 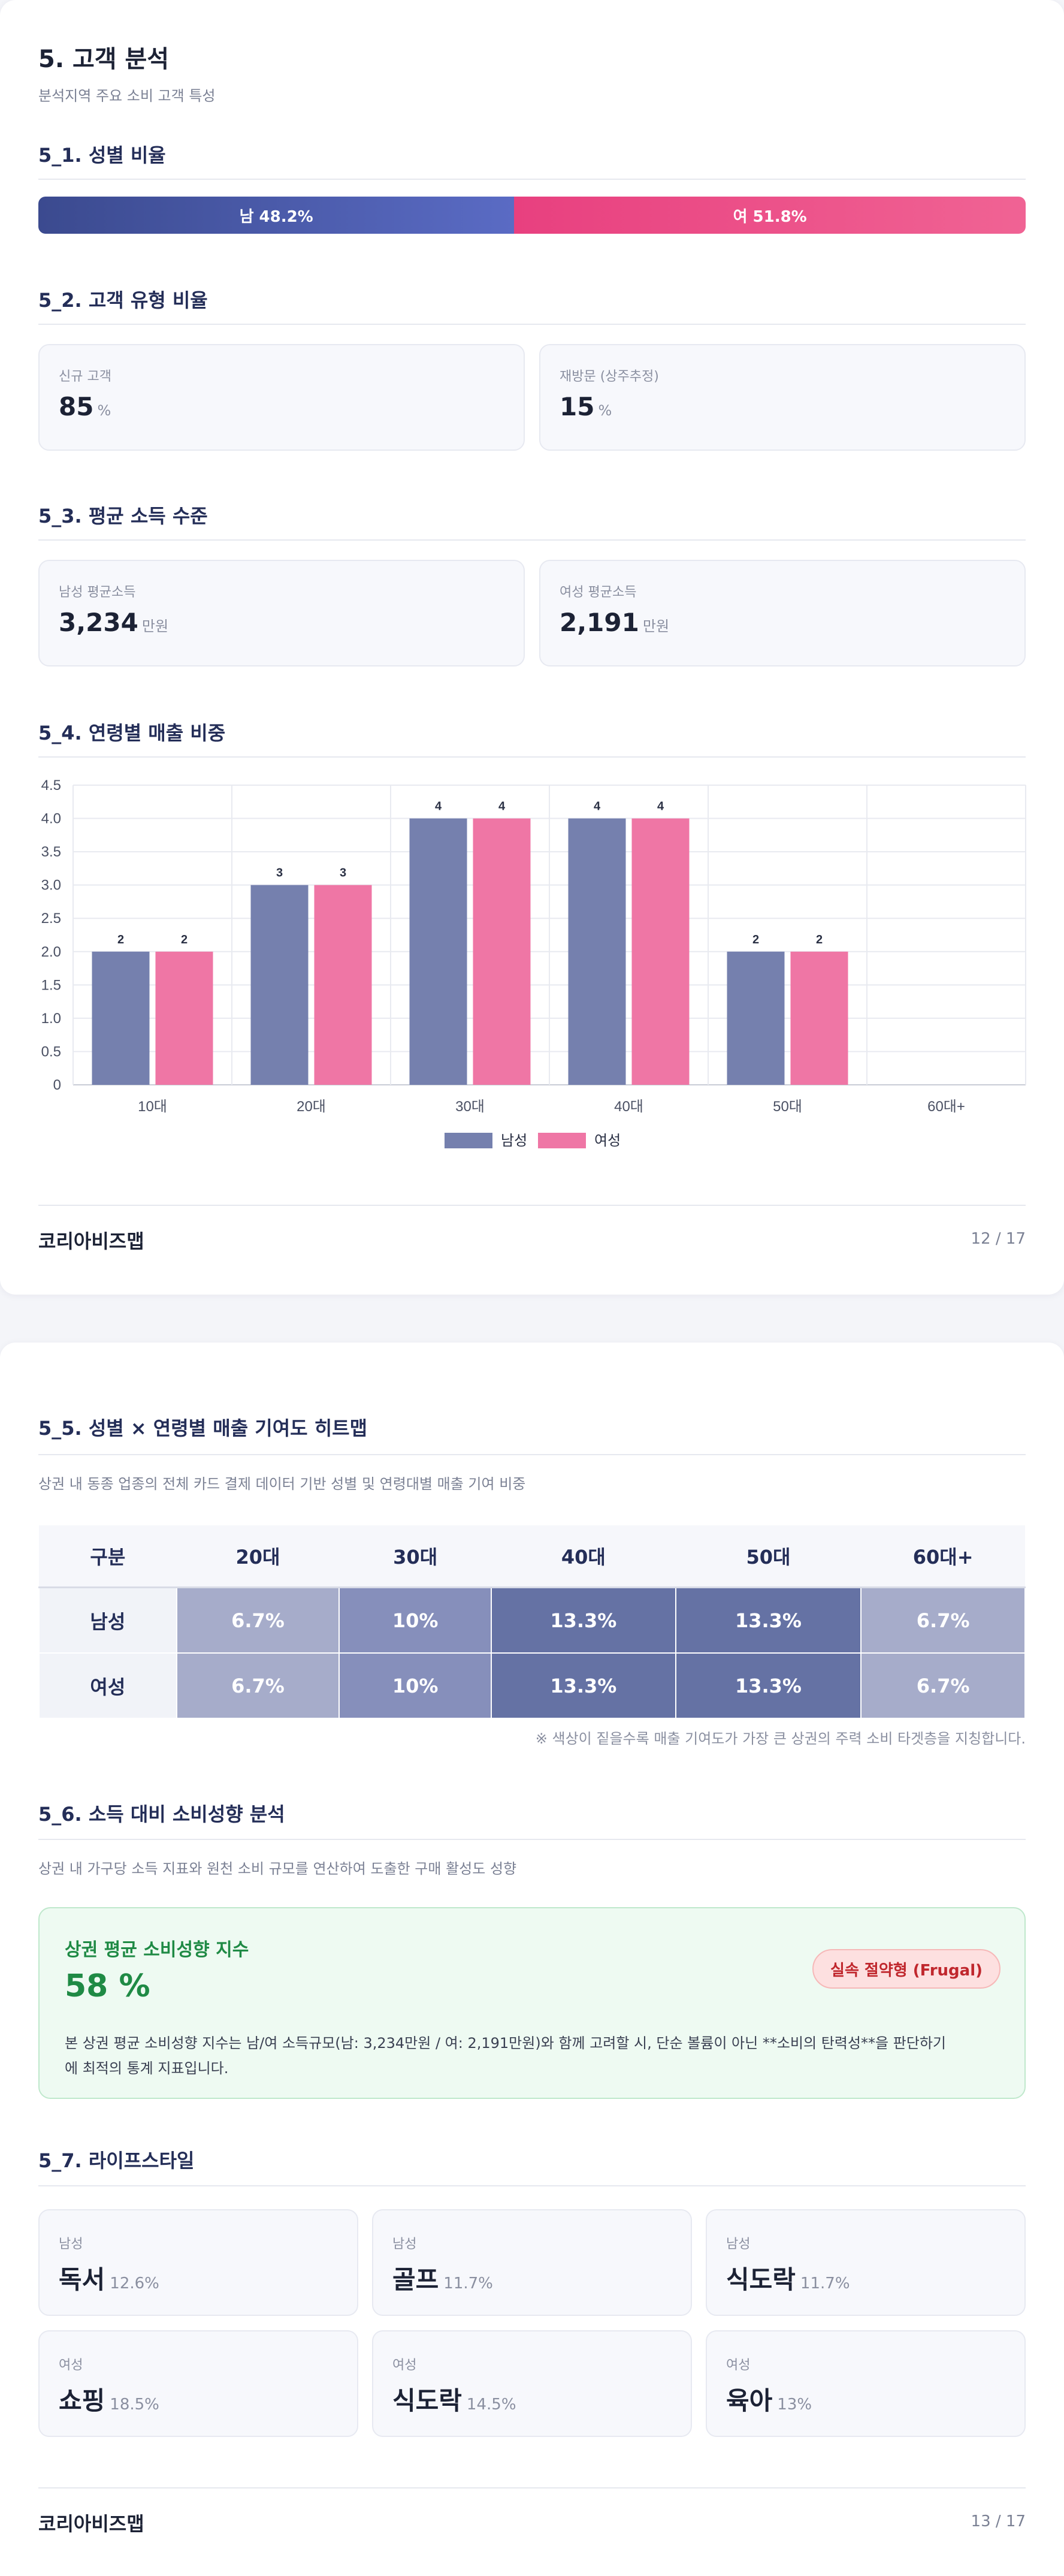 I want to click on lifestyle-item: 독서 12.6%, so click(x=109, y=2278).